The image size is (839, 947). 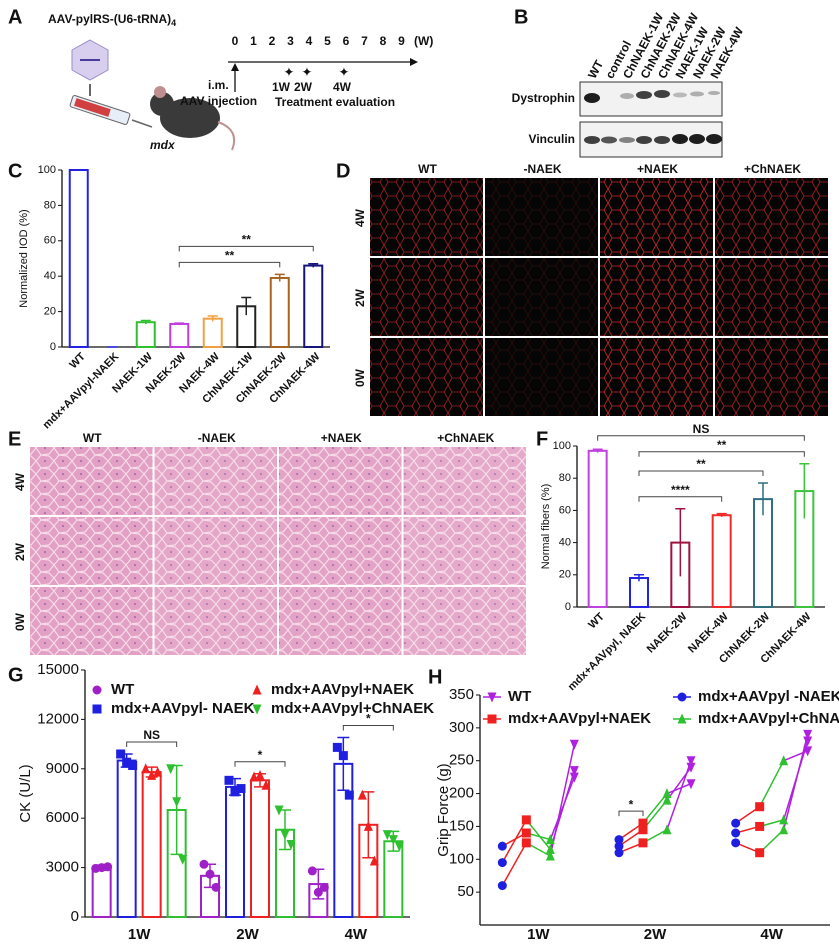 What do you see at coordinates (344, 71) in the screenshot?
I see `star: ✦` at bounding box center [344, 71].